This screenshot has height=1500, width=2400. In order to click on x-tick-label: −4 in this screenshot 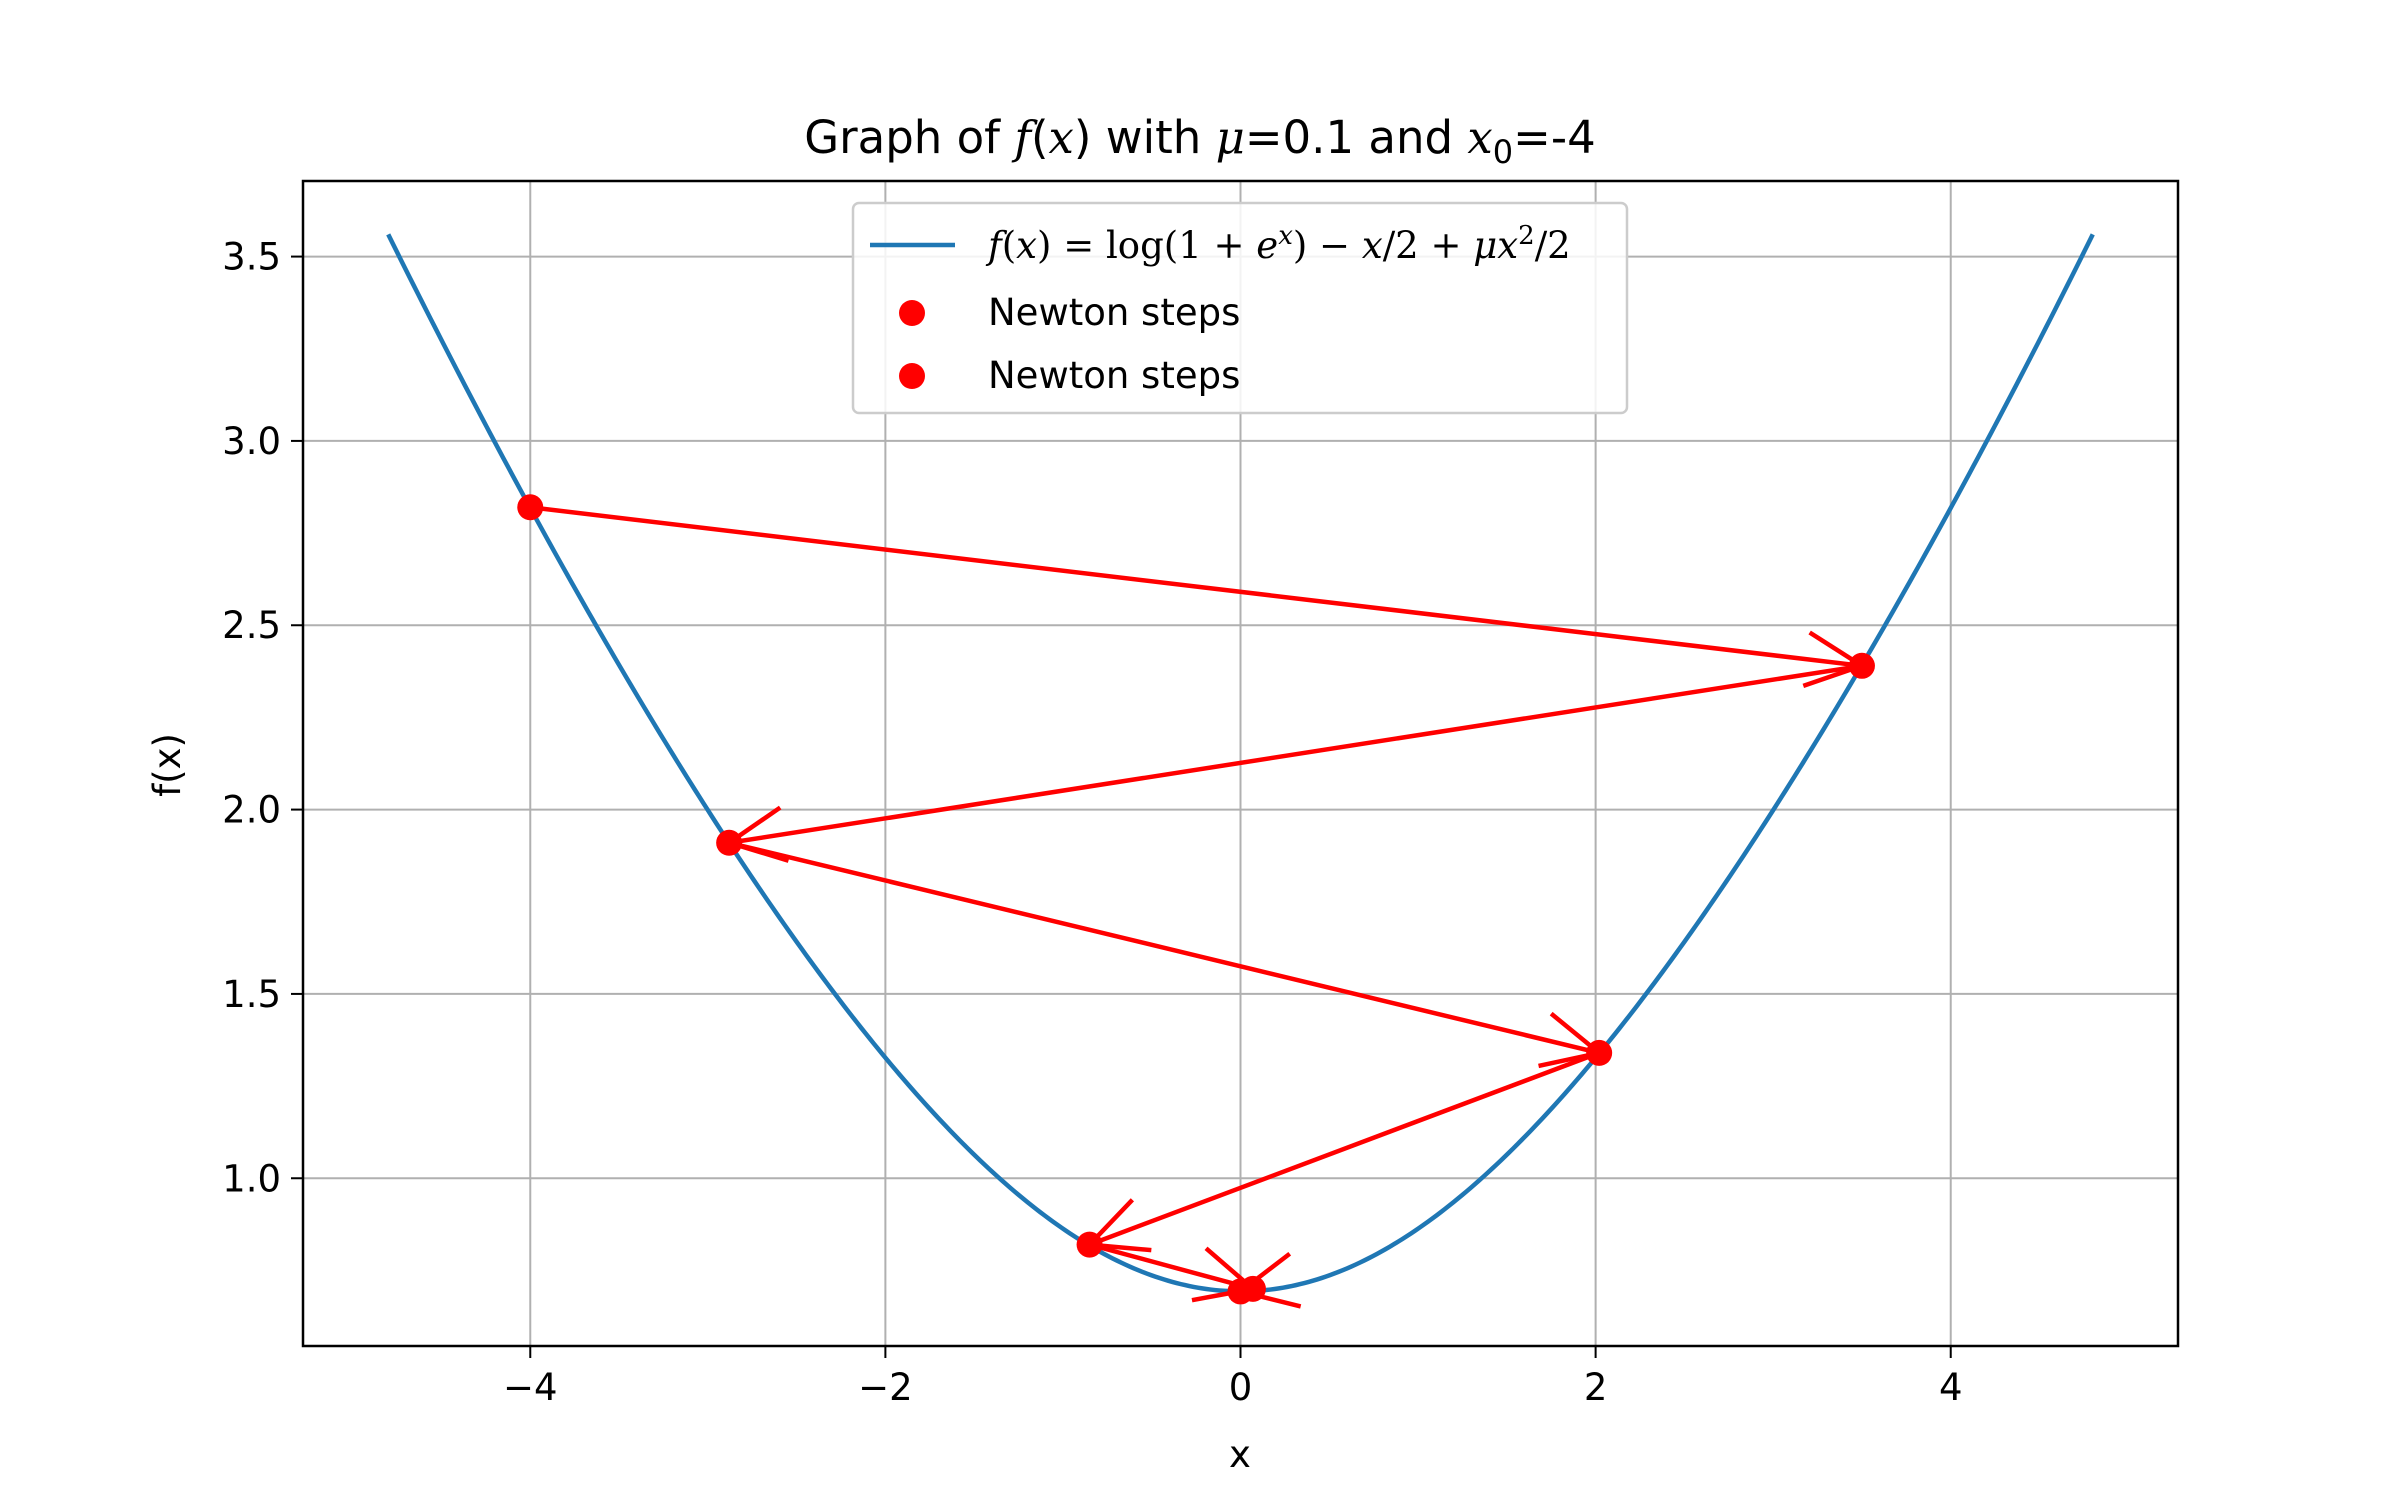, I will do `click(530, 1387)`.